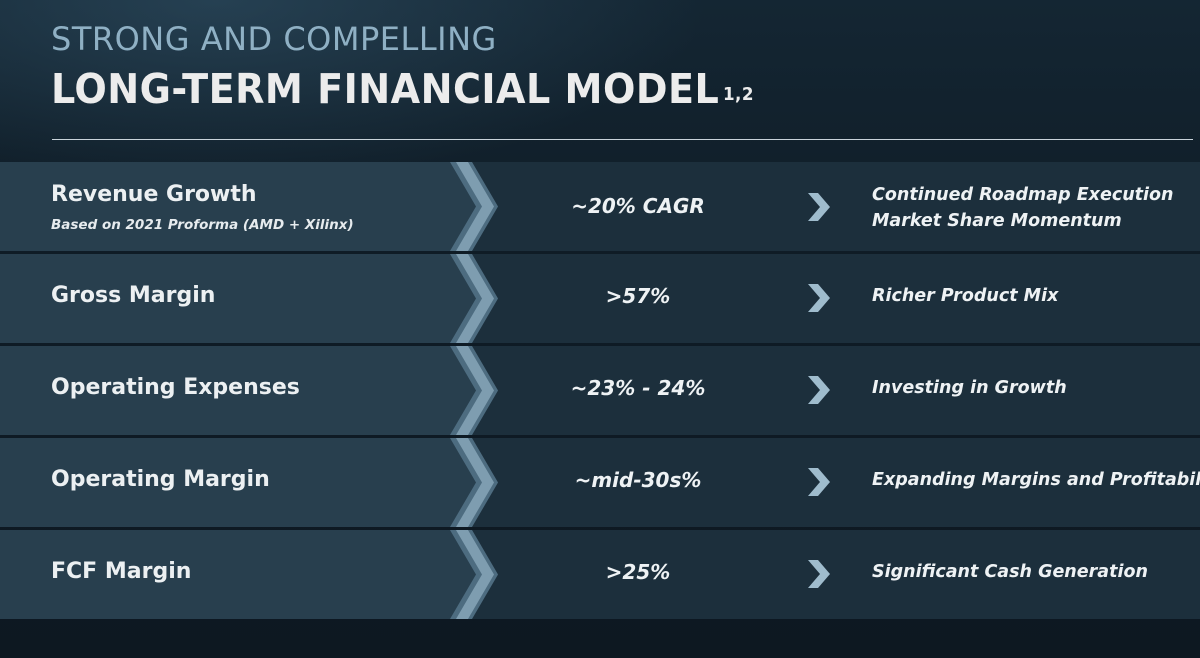 This screenshot has height=658, width=1200. Describe the element at coordinates (997, 221) in the screenshot. I see `driver-line: Market Share Momentum` at that location.